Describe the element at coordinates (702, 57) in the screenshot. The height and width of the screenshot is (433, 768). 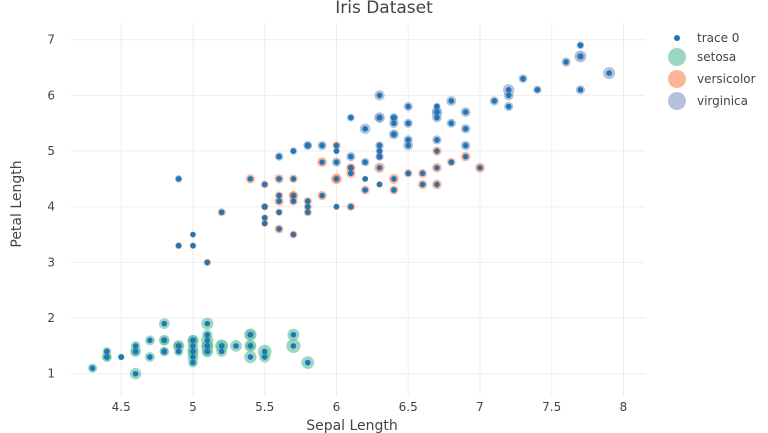
I see `legend-item-setosa: setosa` at that location.